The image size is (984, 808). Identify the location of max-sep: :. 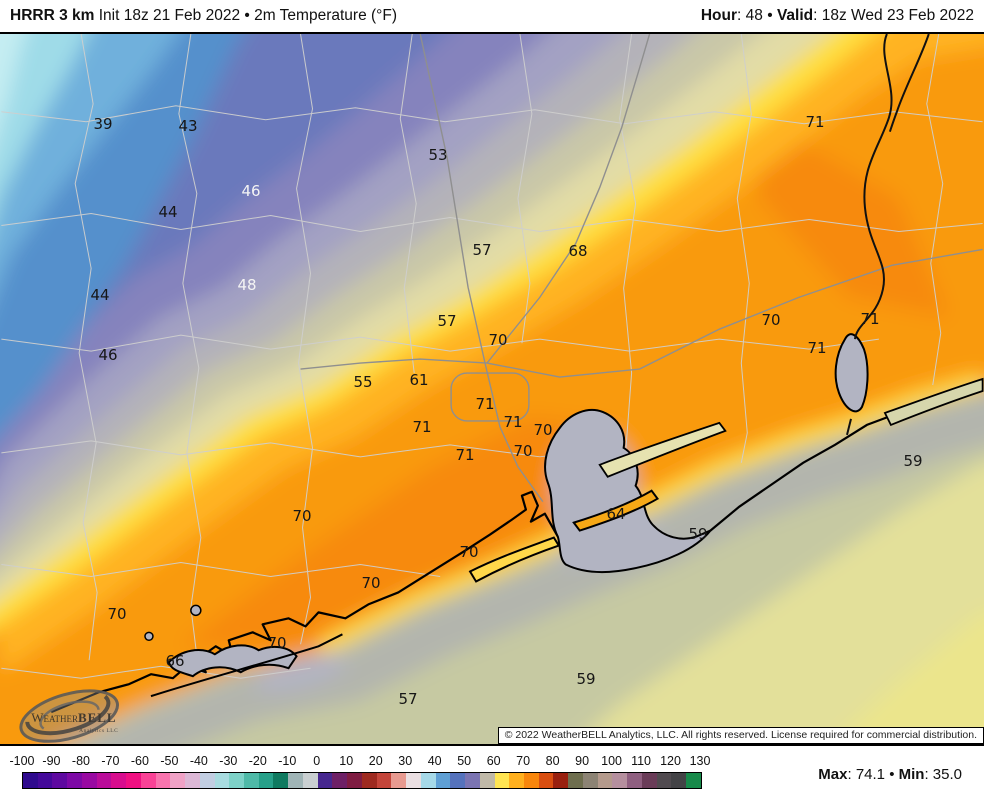
(851, 774).